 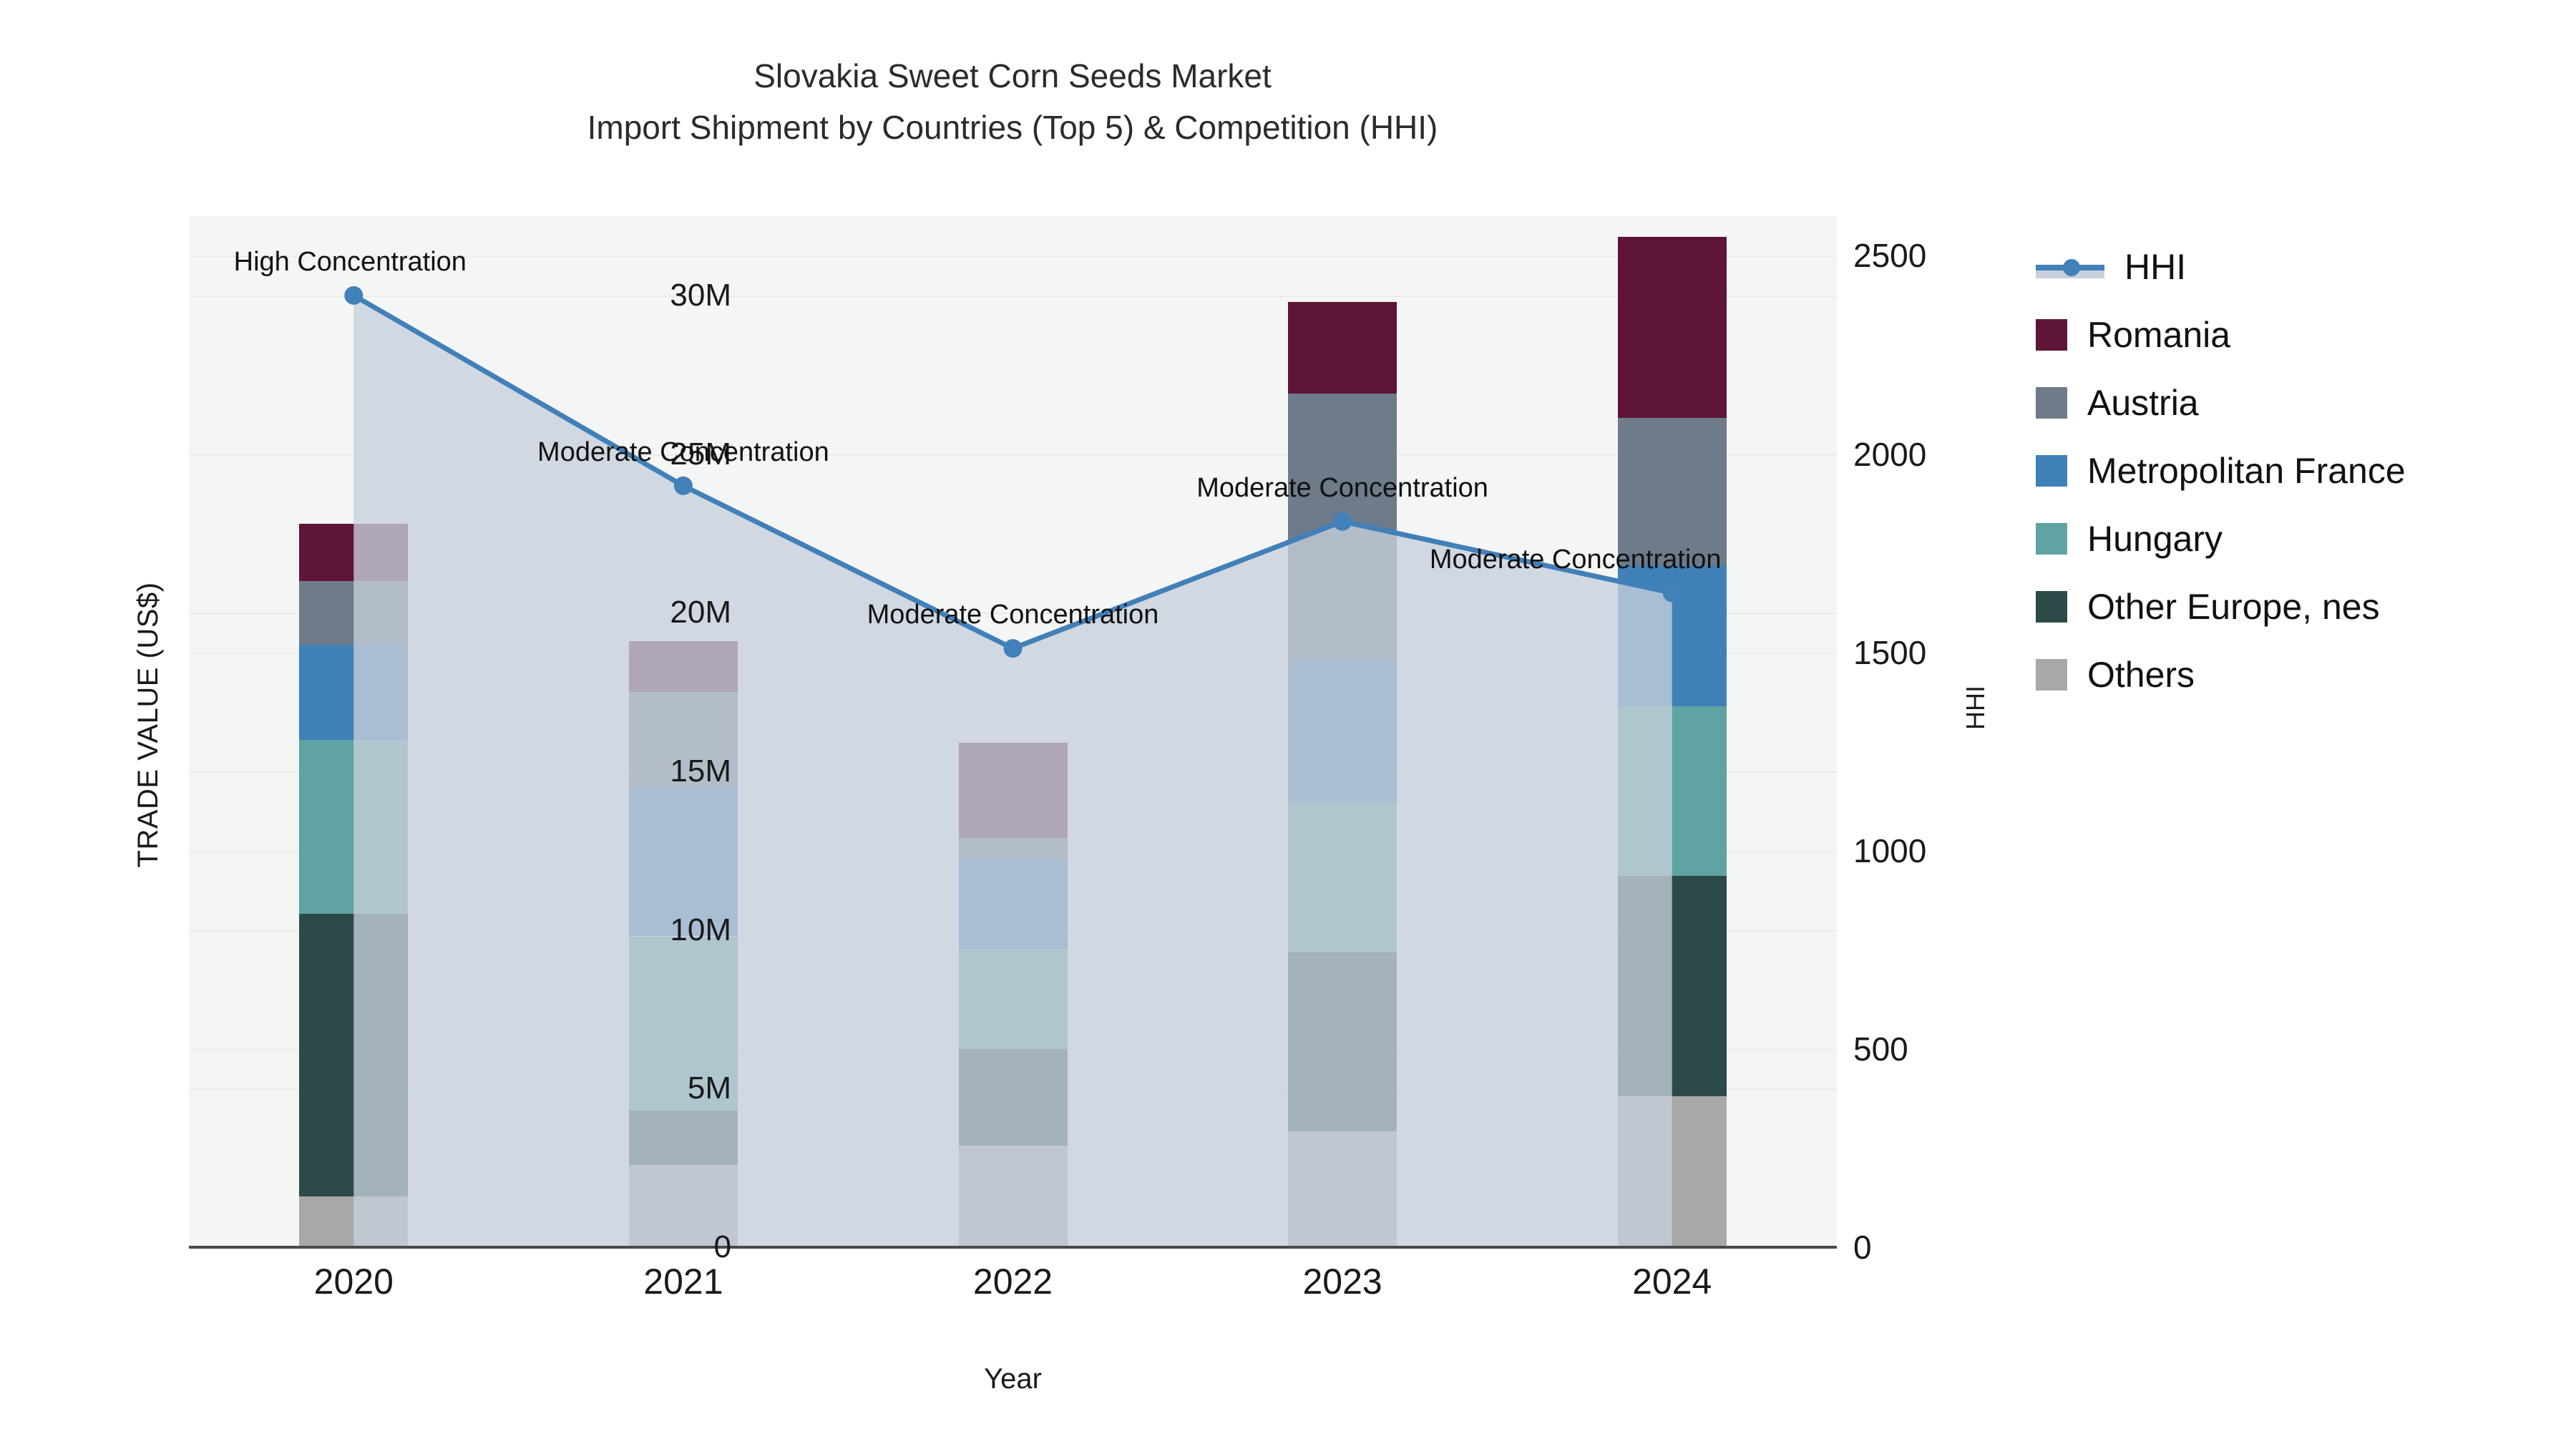 What do you see at coordinates (1342, 487) in the screenshot?
I see `annotation-2023: Moderate Concentration` at bounding box center [1342, 487].